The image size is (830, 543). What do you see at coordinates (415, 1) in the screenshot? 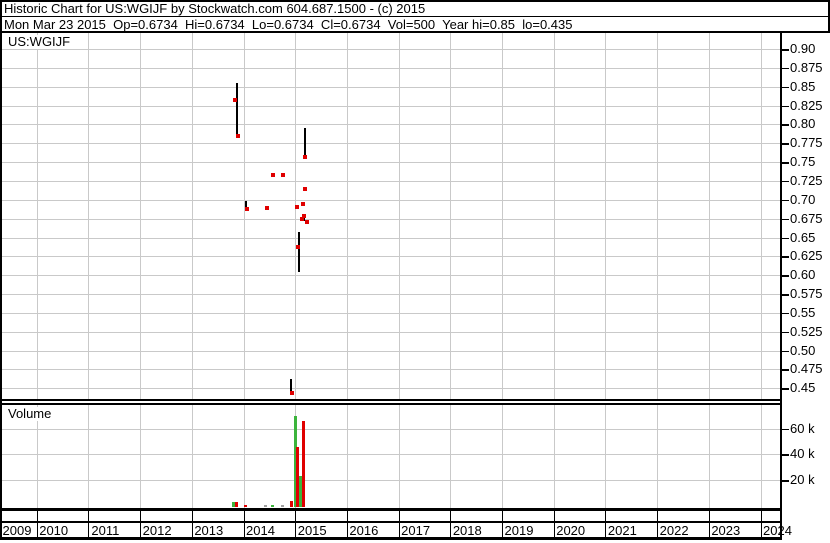
I see `window-border-top` at bounding box center [415, 1].